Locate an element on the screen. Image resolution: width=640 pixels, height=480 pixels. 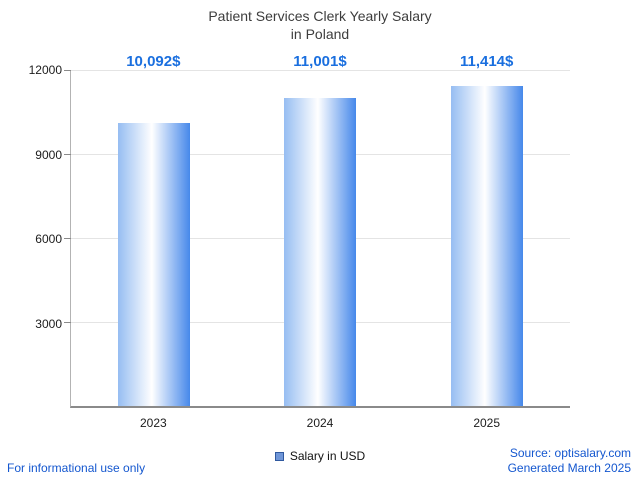
y-tick-label: 12000 is located at coordinates (45, 70).